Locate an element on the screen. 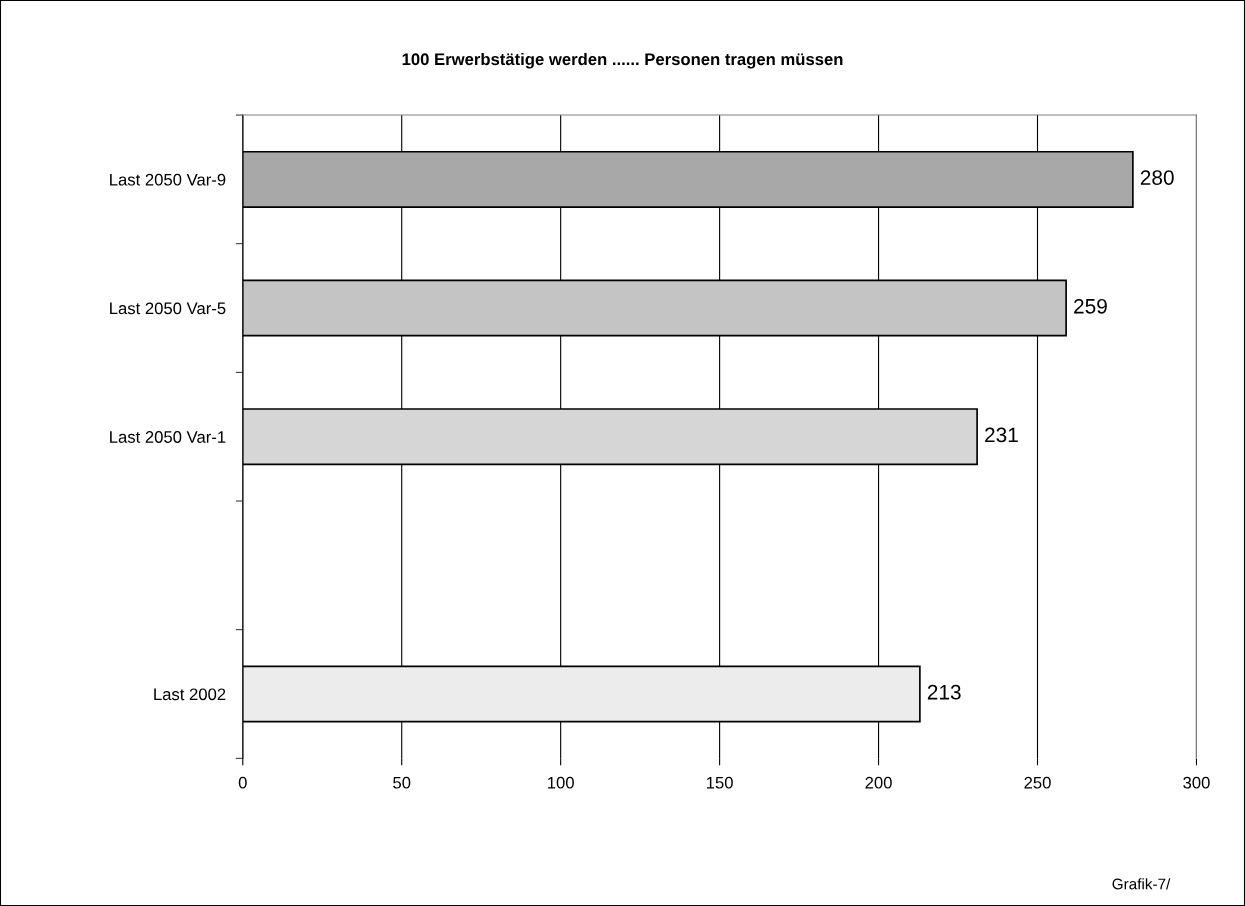 The image size is (1245, 906). data-label: 259 is located at coordinates (1090, 306).